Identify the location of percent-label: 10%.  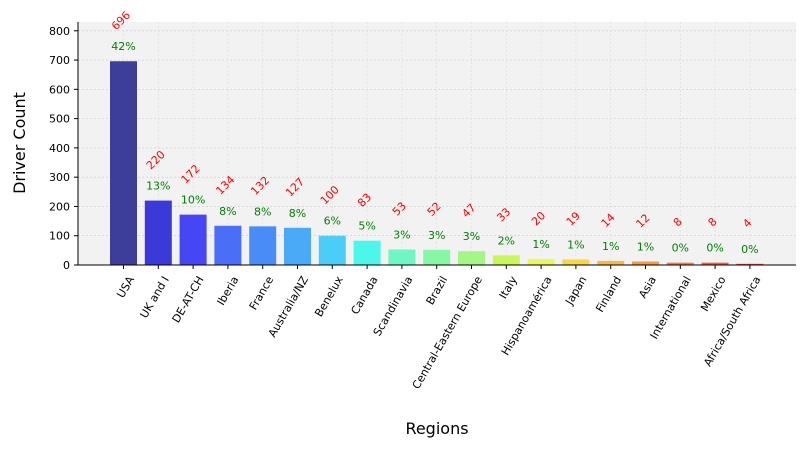
(193, 200).